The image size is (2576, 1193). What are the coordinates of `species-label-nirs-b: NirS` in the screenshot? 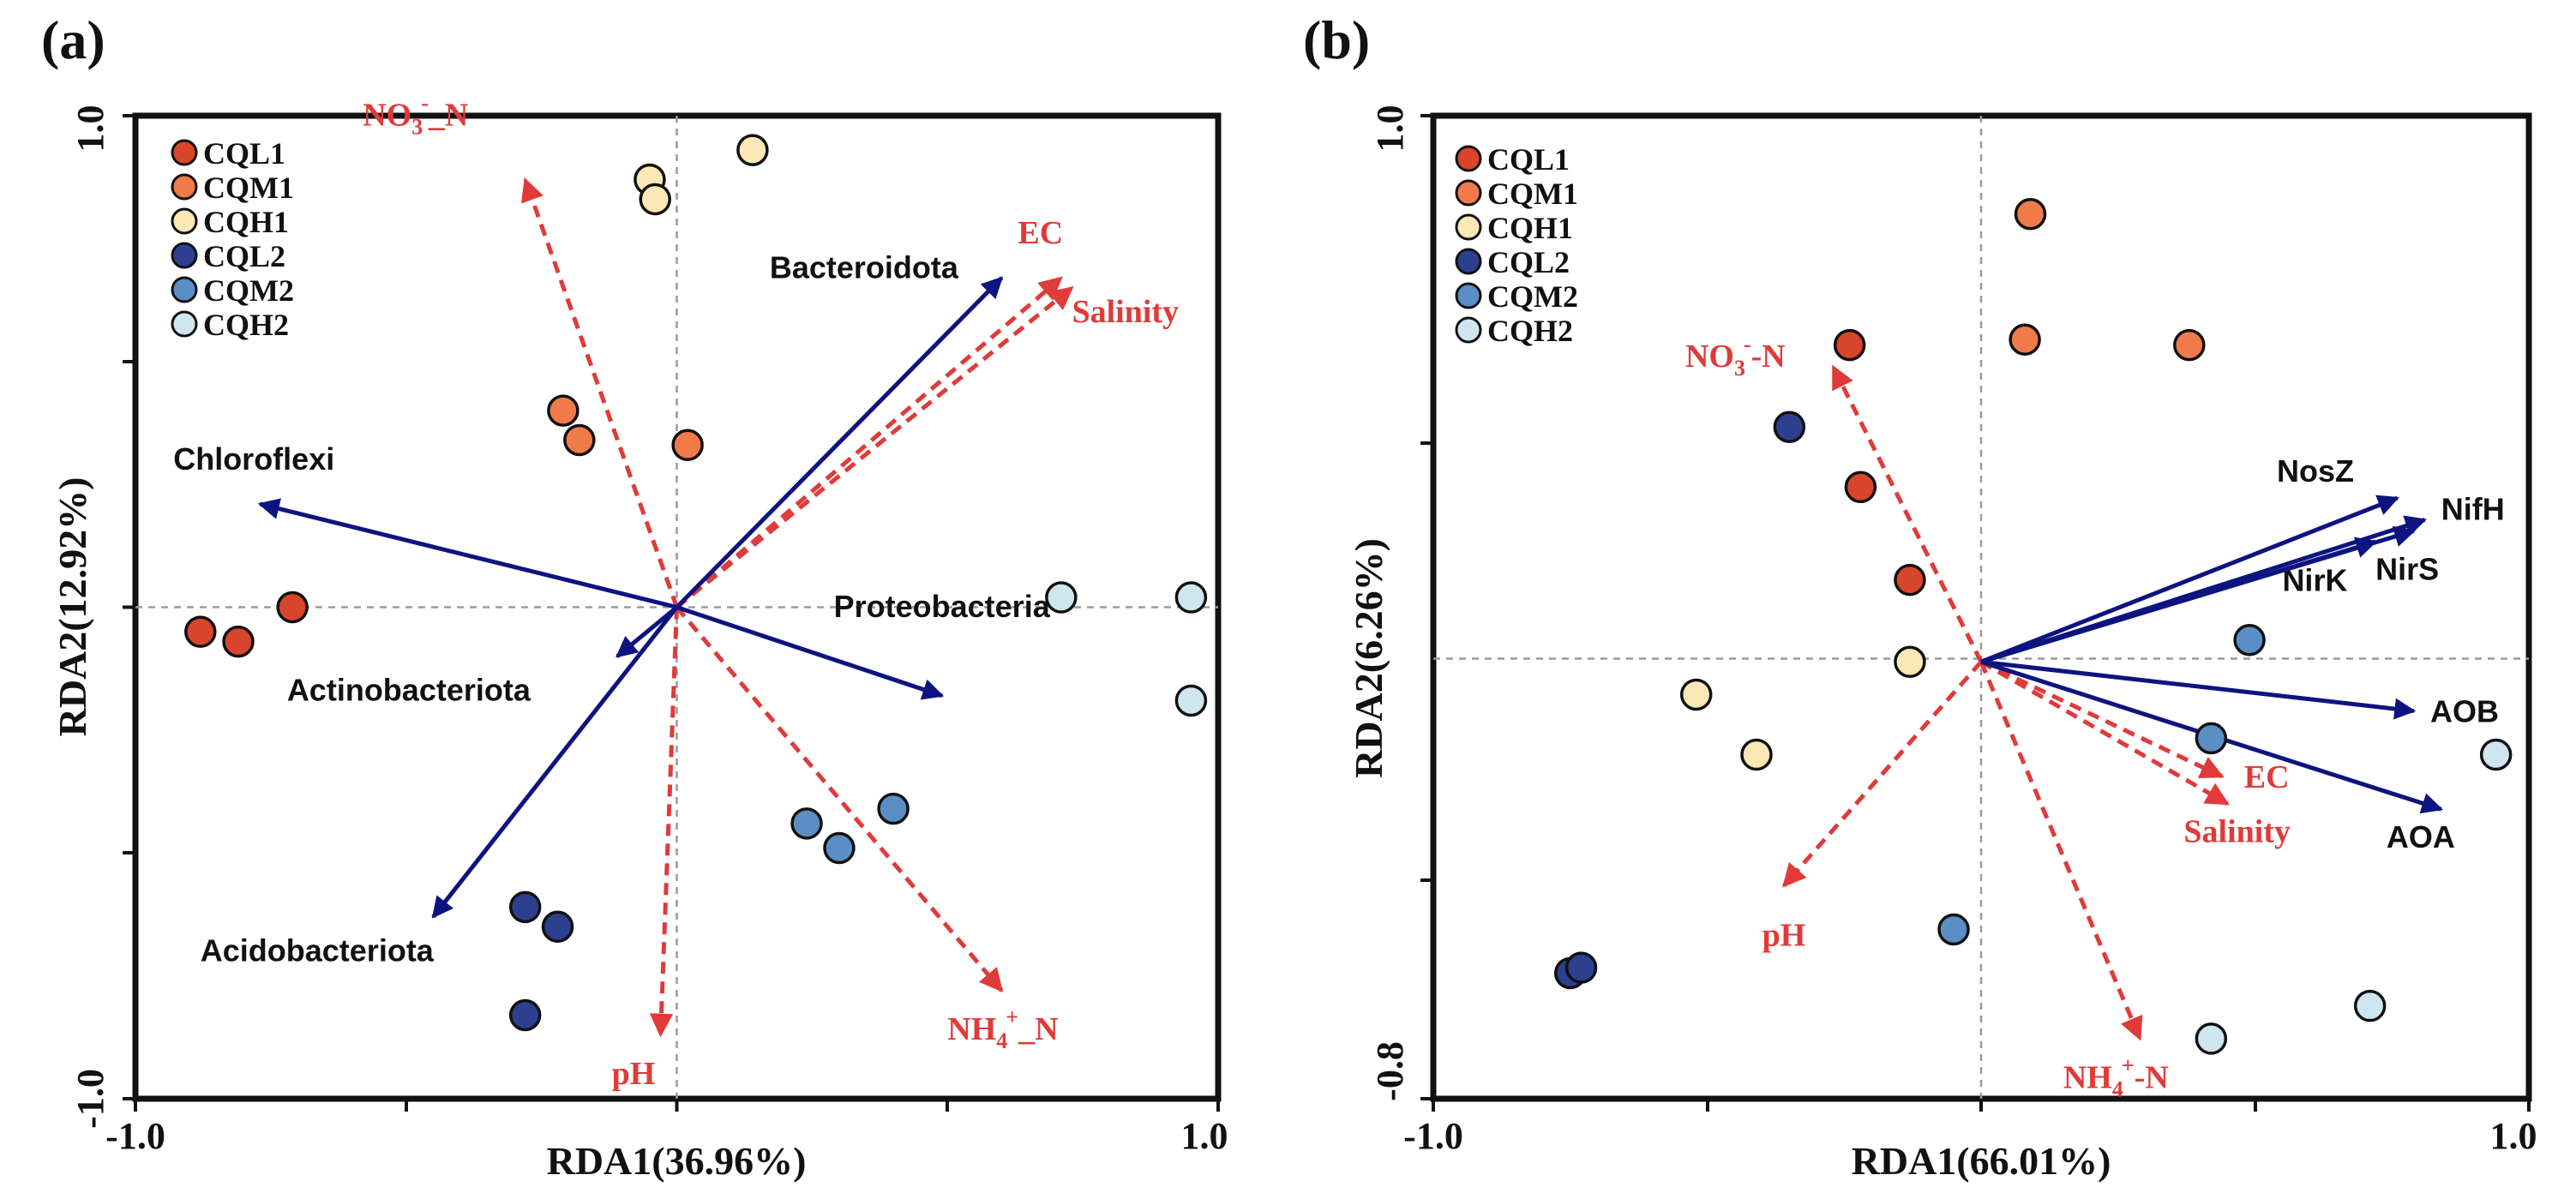 It's located at (2407, 569).